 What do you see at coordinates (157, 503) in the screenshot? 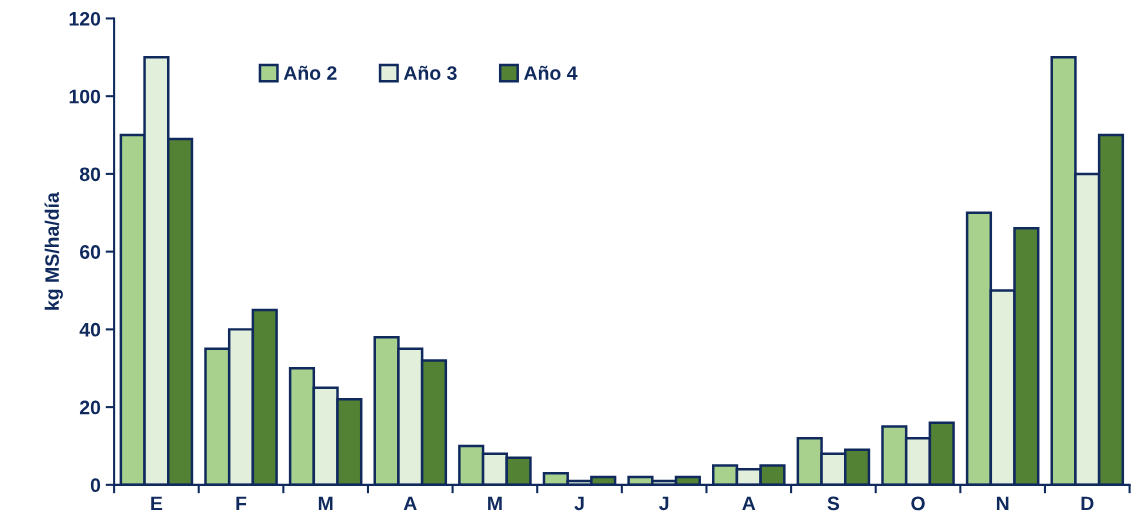
I see `x-tick-label: E` at bounding box center [157, 503].